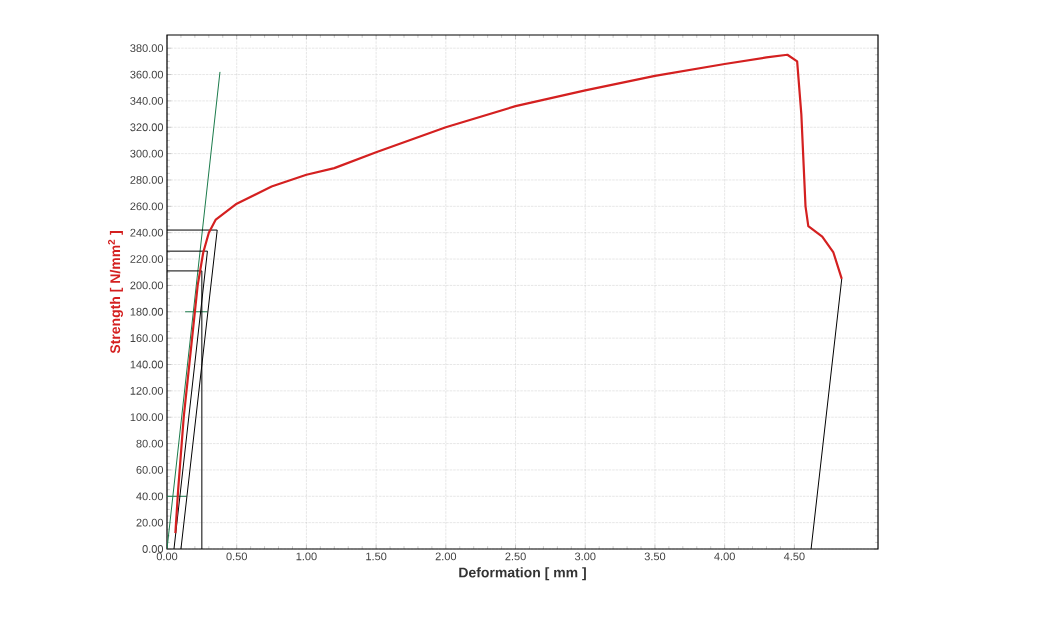 This screenshot has height=644, width=1041. Describe the element at coordinates (147, 153) in the screenshot. I see `y-tick-label: 300.00` at that location.